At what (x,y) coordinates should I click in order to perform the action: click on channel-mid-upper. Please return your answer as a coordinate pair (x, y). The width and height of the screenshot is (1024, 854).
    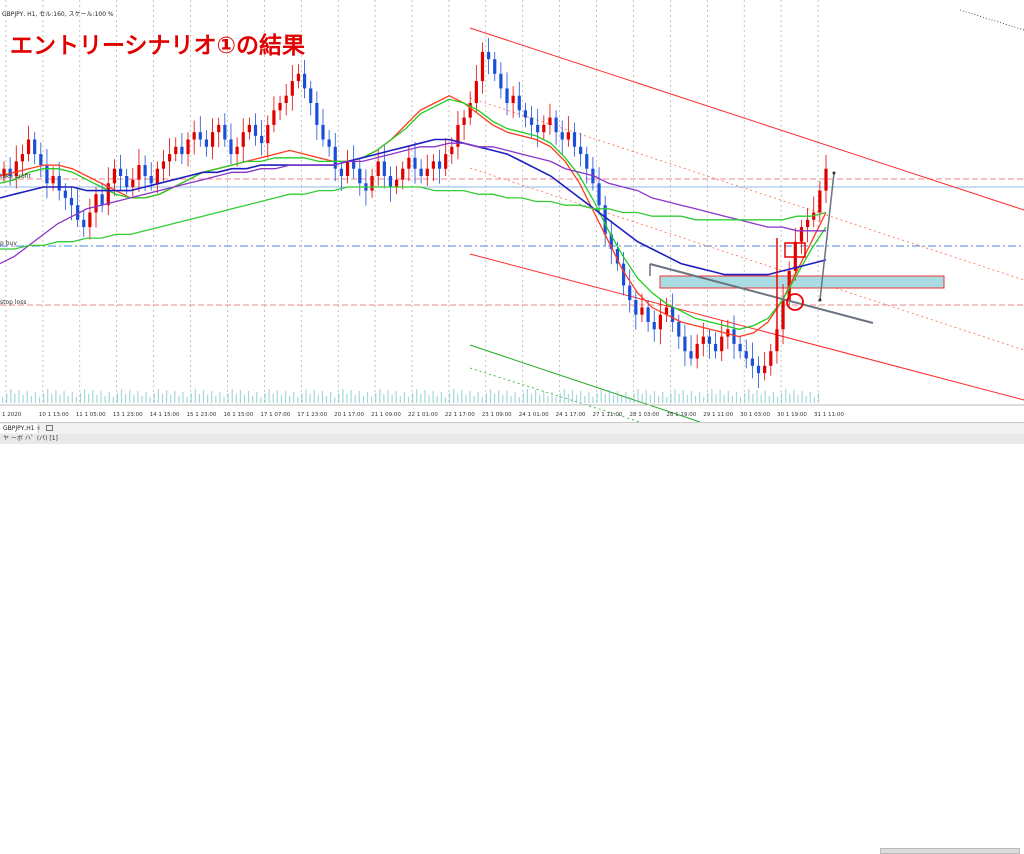
    Looking at the image, I should click on (746, 189).